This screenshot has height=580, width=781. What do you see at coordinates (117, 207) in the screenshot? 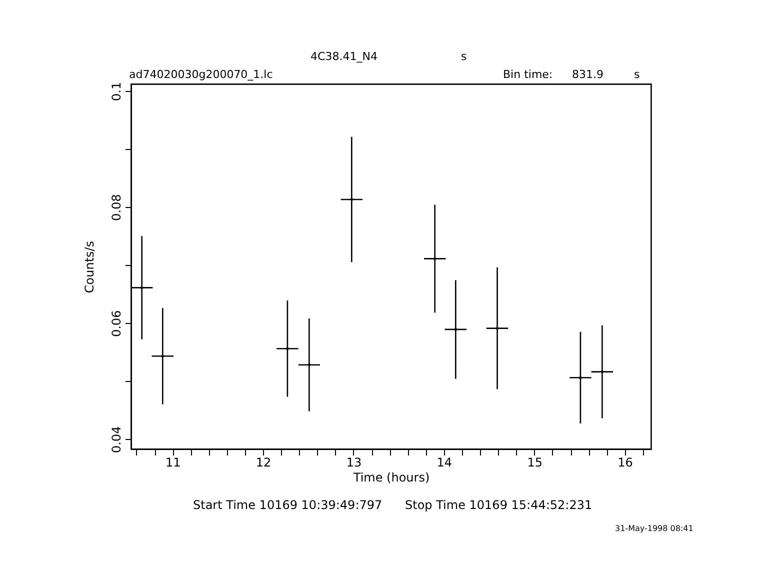
I see `y-tick-label: 0.08` at bounding box center [117, 207].